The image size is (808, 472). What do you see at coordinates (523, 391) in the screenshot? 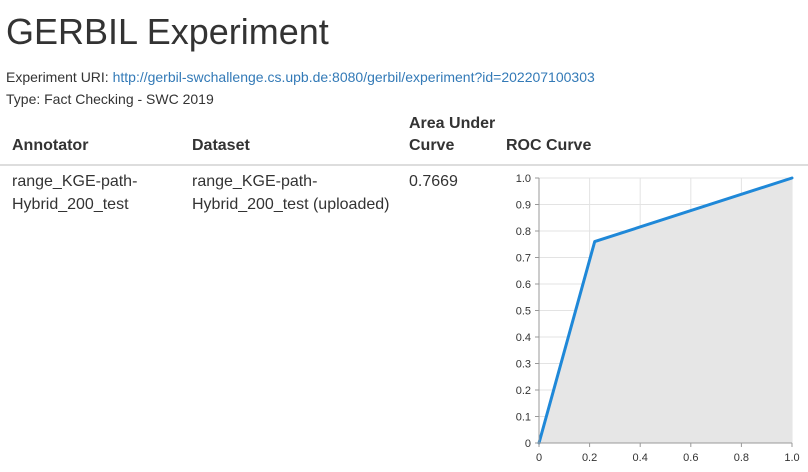
I see `y-tick-label: 0.2` at bounding box center [523, 391].